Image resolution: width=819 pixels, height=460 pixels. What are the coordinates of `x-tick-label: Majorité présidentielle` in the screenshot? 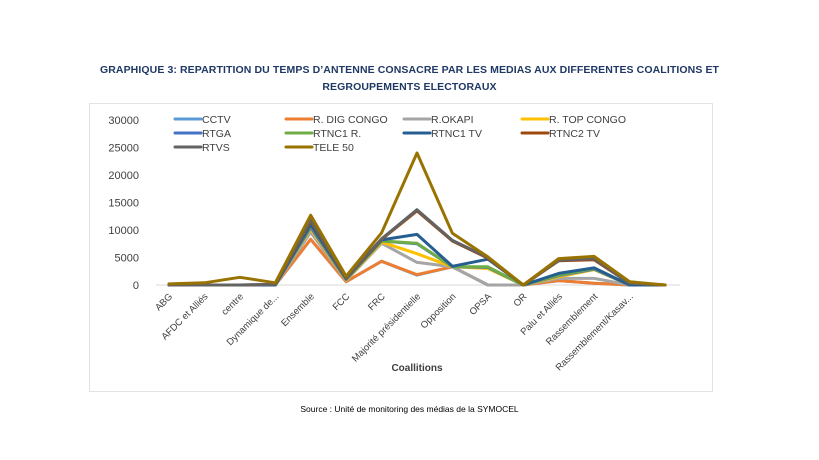 It's located at (386, 327).